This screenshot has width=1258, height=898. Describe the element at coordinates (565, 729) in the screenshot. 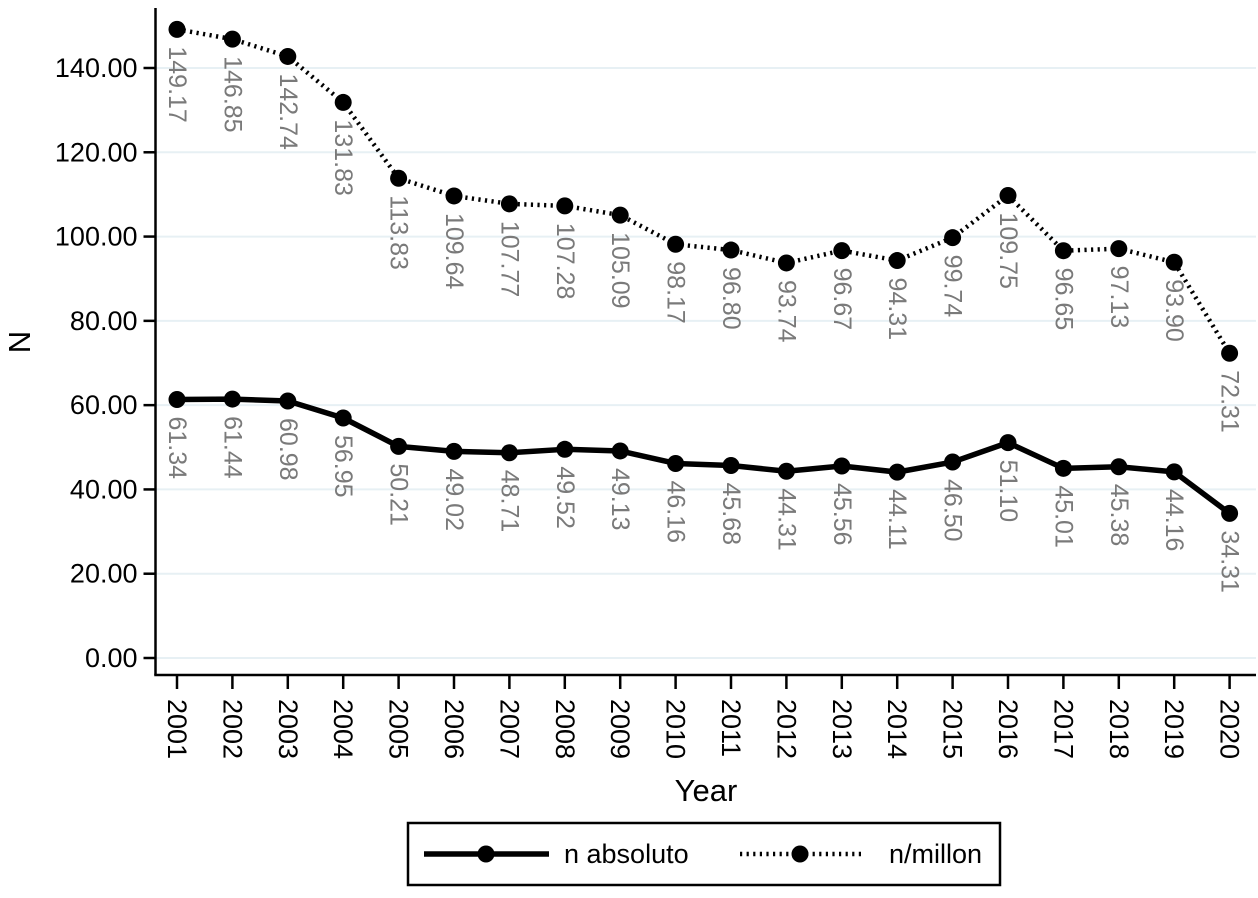

I see `x-tick-label: 2008` at that location.